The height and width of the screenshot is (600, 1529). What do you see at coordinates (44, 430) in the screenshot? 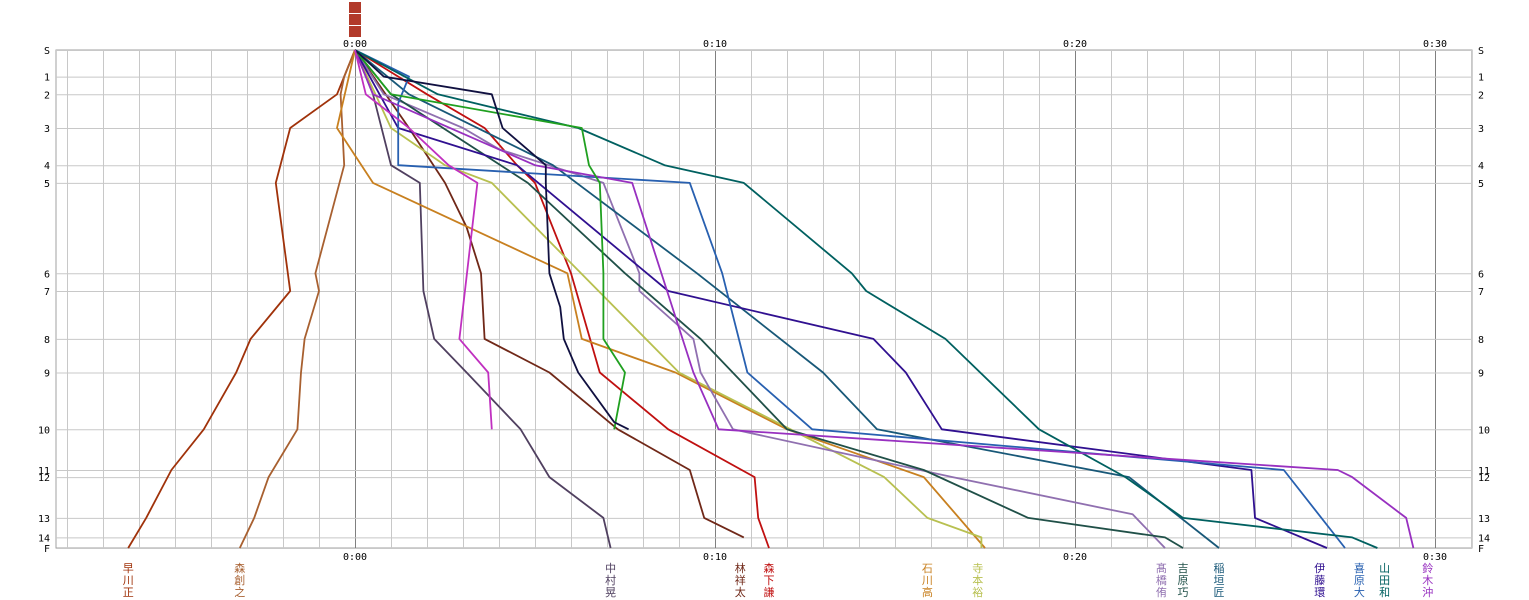
I see `y-tick-left: 10` at bounding box center [44, 430].